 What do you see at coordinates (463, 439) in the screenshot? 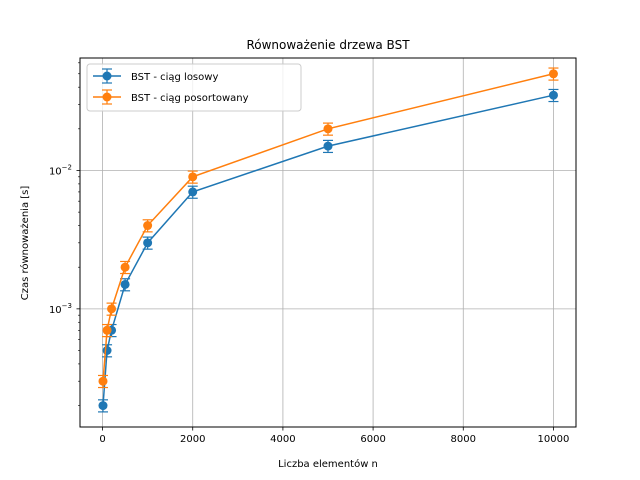
I see `x-tick-label: 8000` at bounding box center [463, 439].